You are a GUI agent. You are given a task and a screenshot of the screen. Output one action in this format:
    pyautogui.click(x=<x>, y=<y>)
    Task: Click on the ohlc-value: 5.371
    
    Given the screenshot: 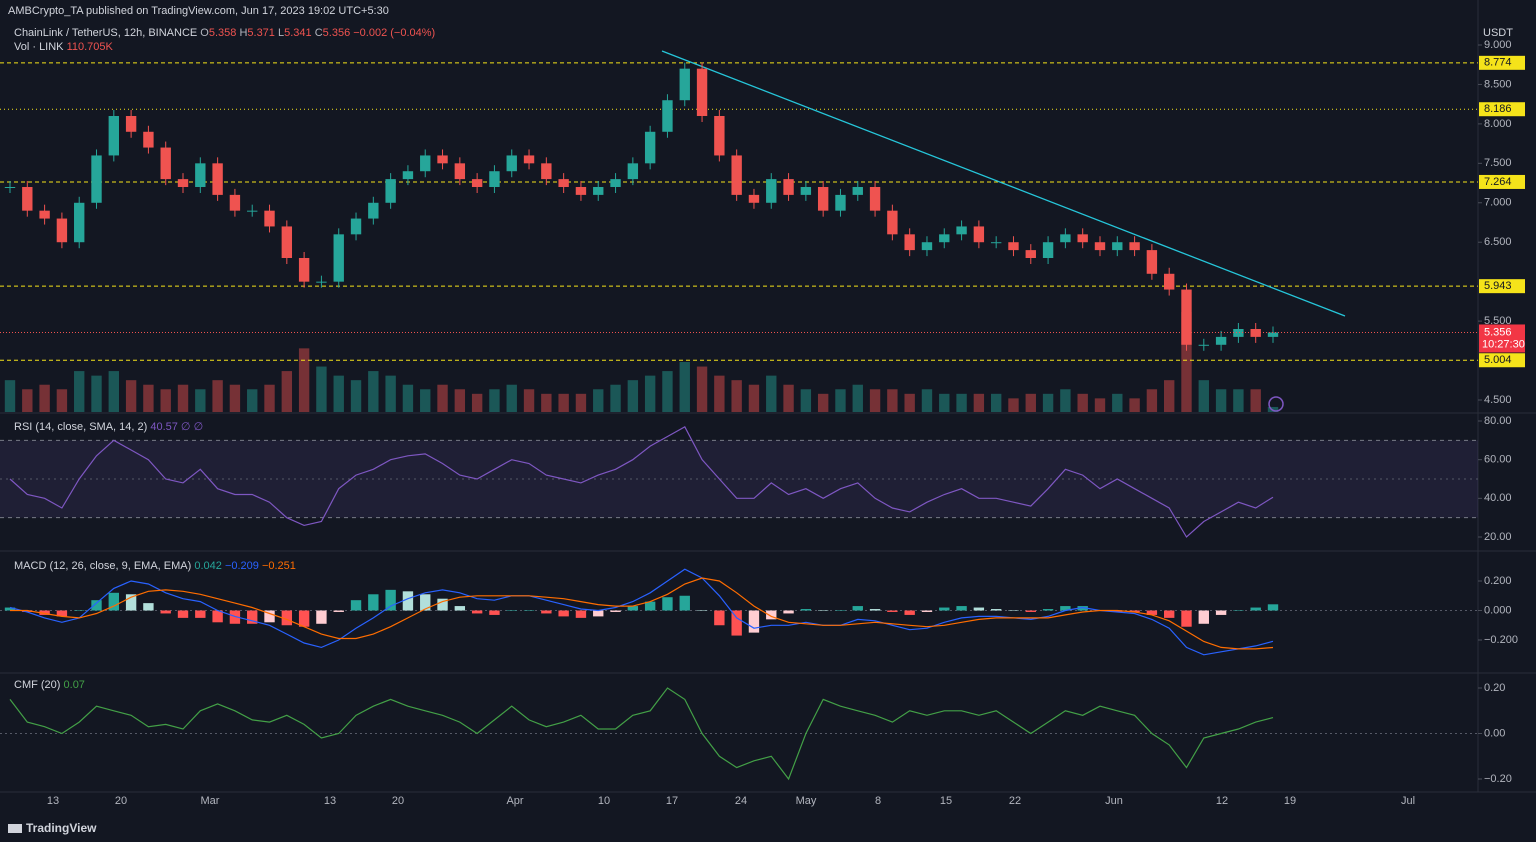 What is the action you would take?
    pyautogui.click(x=261, y=33)
    